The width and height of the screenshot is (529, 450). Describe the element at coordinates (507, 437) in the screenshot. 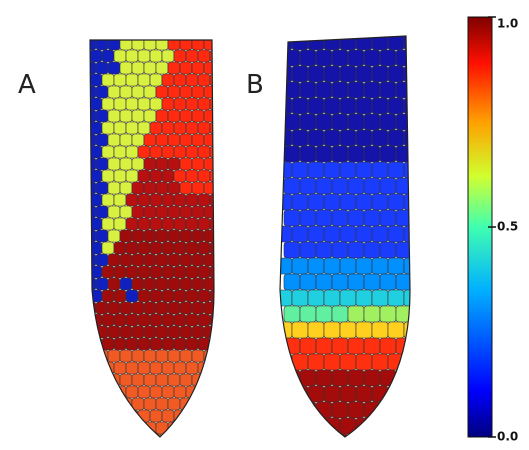

I see `tick-label: 0.0` at that location.